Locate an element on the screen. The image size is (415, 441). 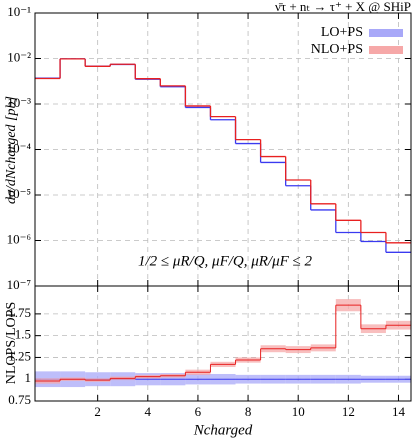
y-tick-label: 1.5 is located at coordinates (23, 334).